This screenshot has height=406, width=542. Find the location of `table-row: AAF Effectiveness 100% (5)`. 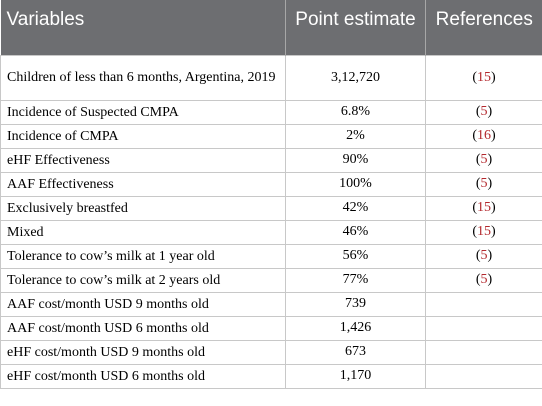

table-row: AAF Effectiveness 100% (5) is located at coordinates (271, 184).